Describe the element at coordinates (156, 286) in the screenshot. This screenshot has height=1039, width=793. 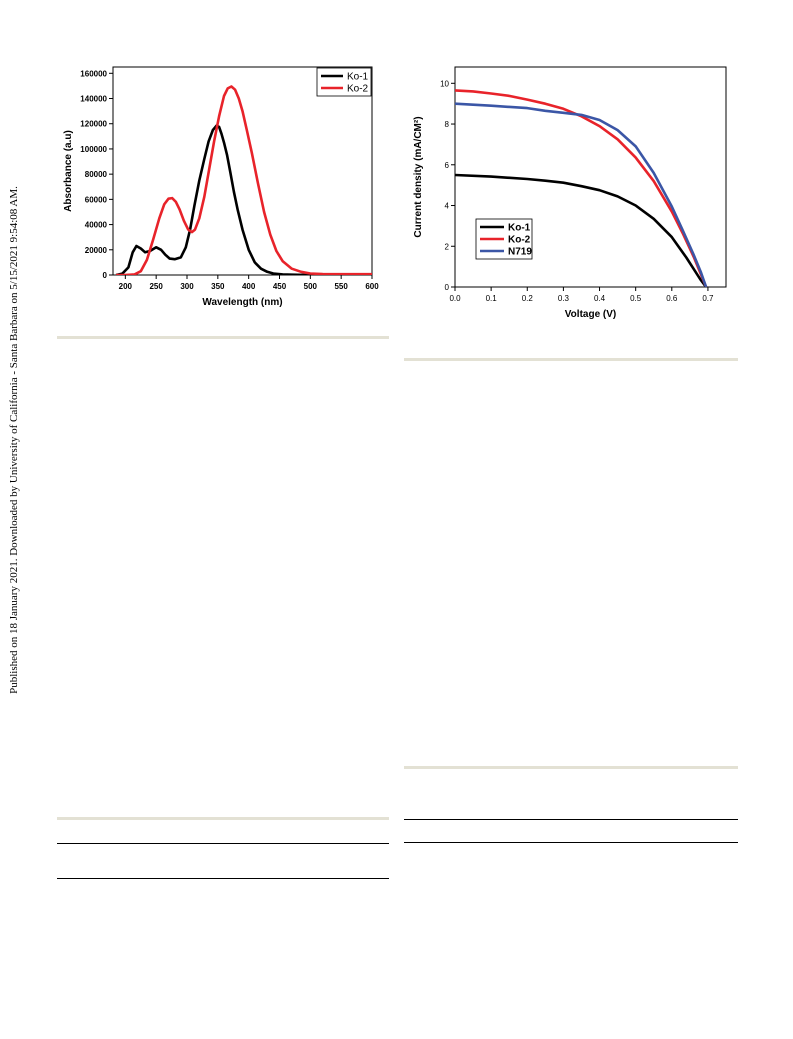
I see `x-tick-label: 250` at that location.